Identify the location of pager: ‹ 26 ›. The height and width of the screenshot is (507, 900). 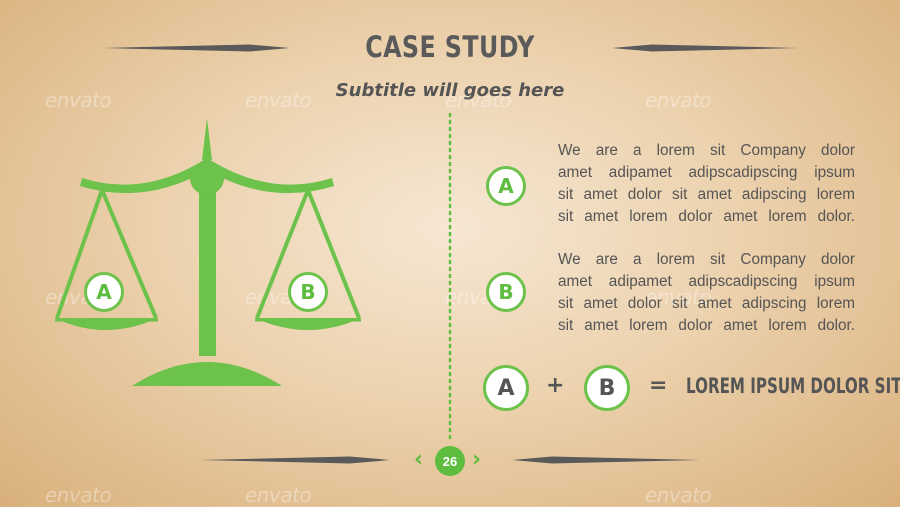
(451, 461).